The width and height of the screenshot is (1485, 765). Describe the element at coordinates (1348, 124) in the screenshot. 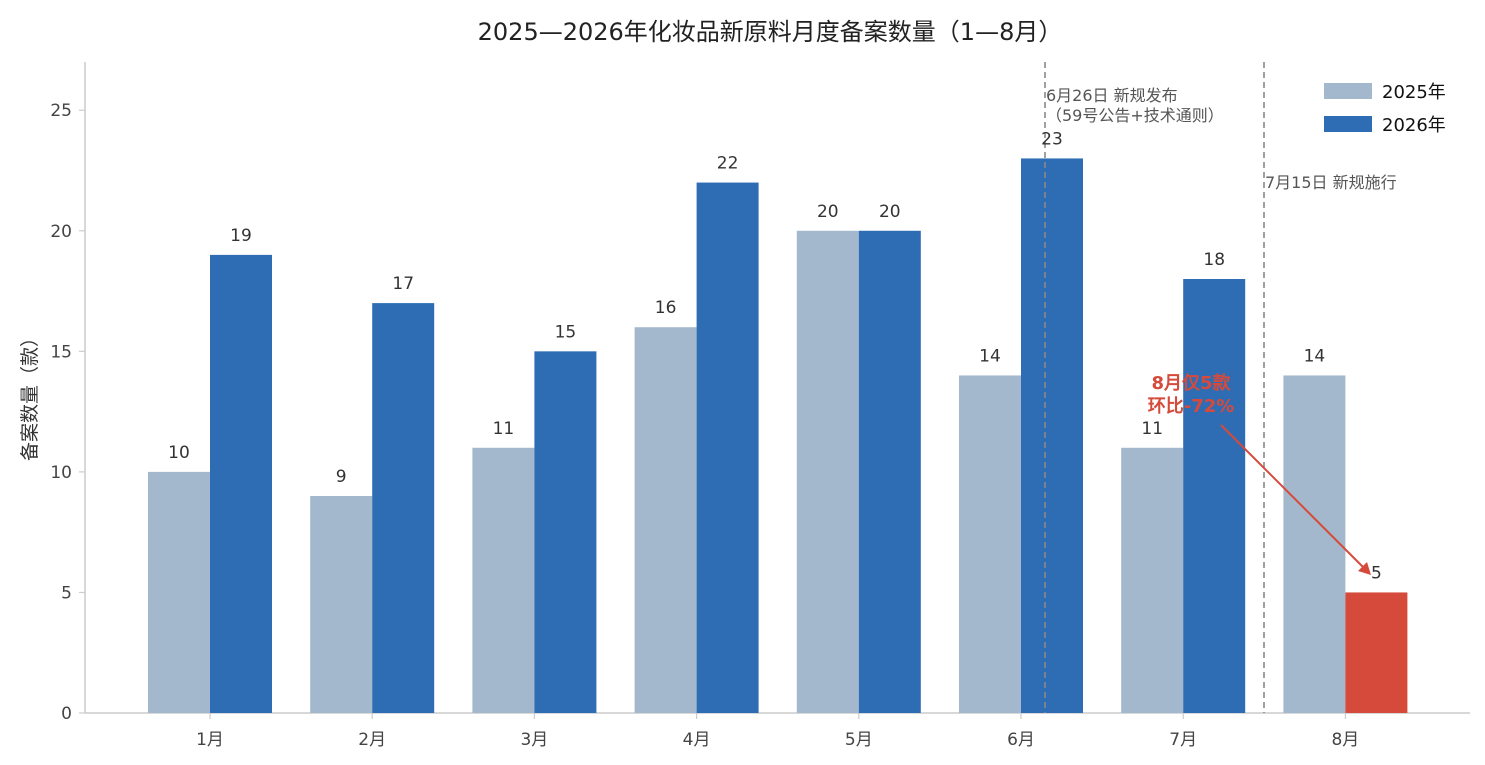

I see `legend-swatch-2026` at that location.